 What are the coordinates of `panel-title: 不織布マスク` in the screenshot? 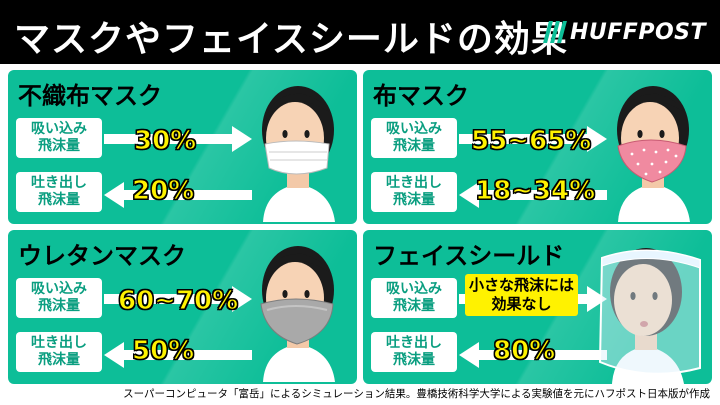 It's located at (90, 96).